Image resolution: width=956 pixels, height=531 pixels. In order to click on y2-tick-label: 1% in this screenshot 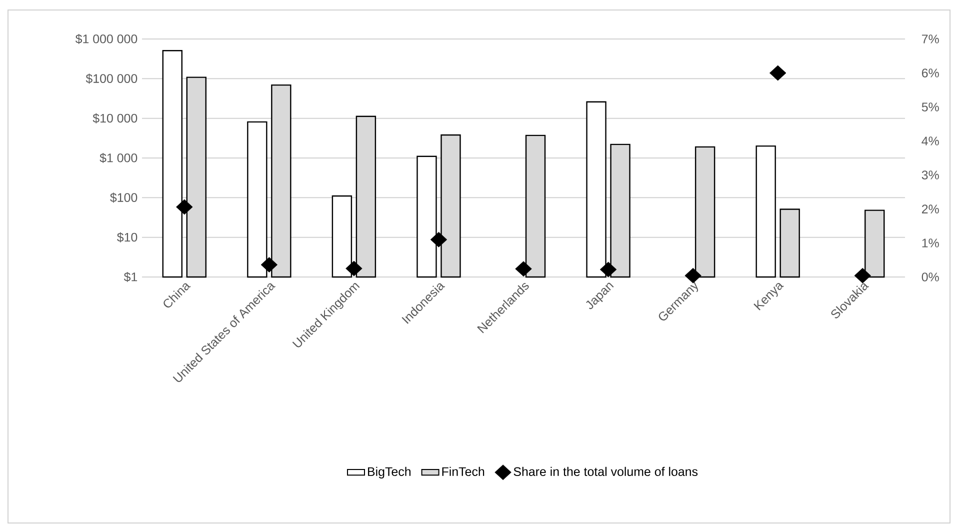, I will do `click(930, 243)`.